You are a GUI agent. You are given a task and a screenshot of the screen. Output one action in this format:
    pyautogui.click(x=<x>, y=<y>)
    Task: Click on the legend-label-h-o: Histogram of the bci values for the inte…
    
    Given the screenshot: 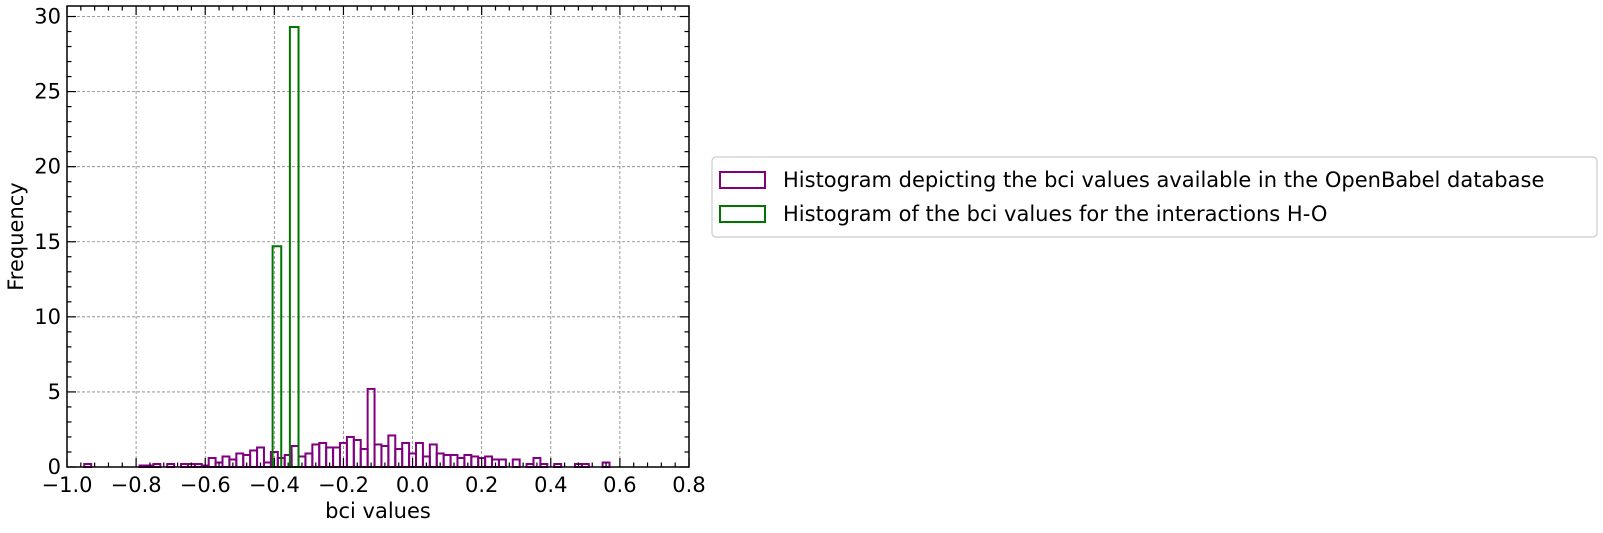 What is the action you would take?
    pyautogui.click(x=1055, y=214)
    